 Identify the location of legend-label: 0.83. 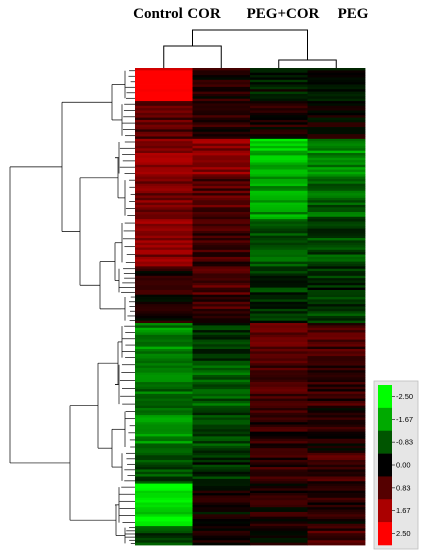
(403, 487).